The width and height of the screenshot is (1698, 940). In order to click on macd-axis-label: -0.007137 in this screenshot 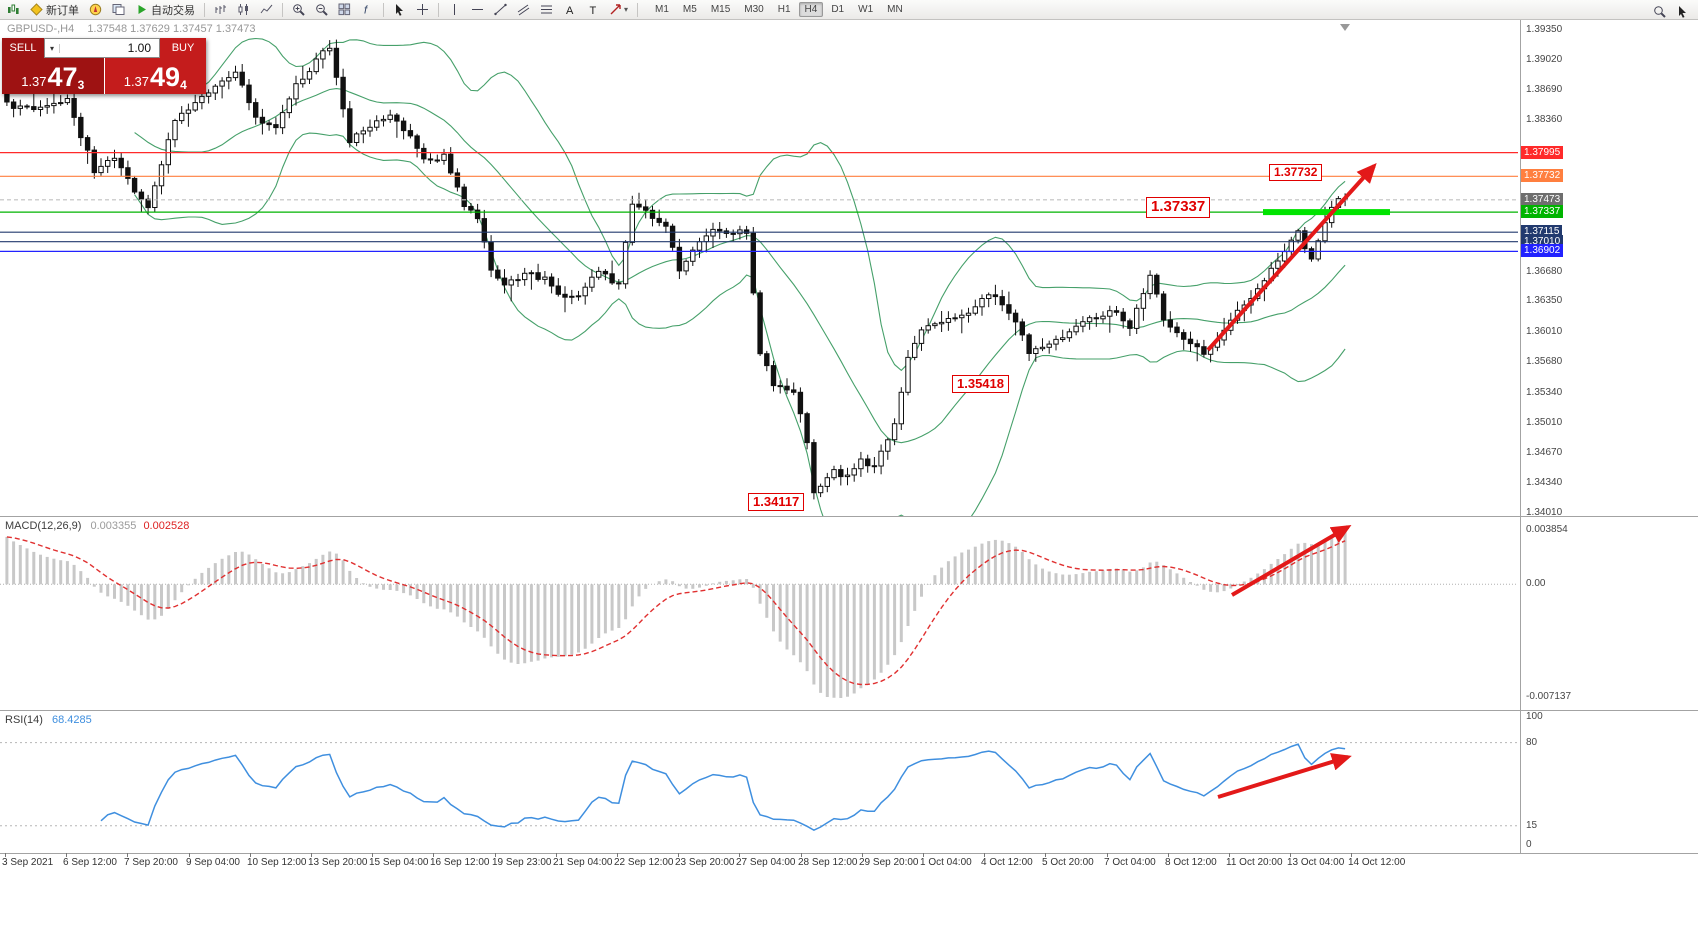, I will do `click(1549, 696)`.